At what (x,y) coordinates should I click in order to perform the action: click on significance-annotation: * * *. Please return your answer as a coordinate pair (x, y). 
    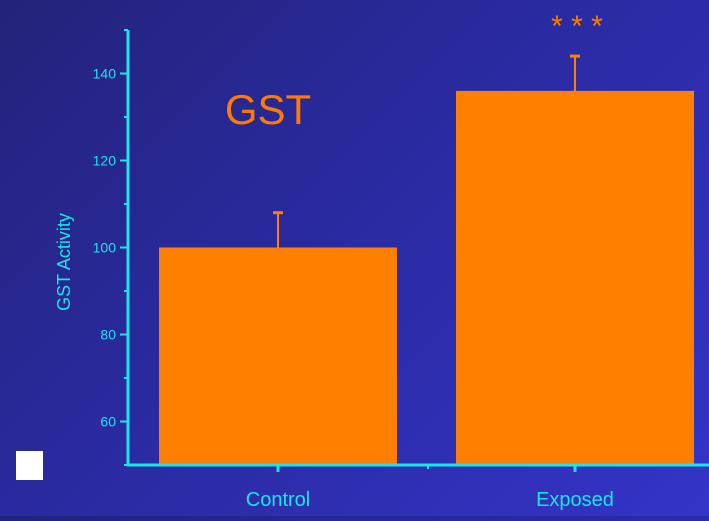
    Looking at the image, I should click on (577, 26).